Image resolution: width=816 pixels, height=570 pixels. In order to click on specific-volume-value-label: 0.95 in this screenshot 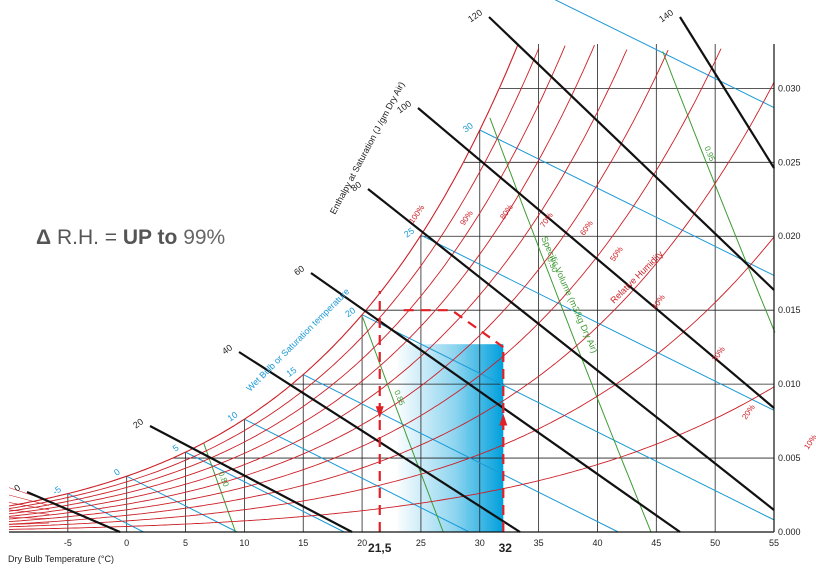, I will do `click(709, 154)`.